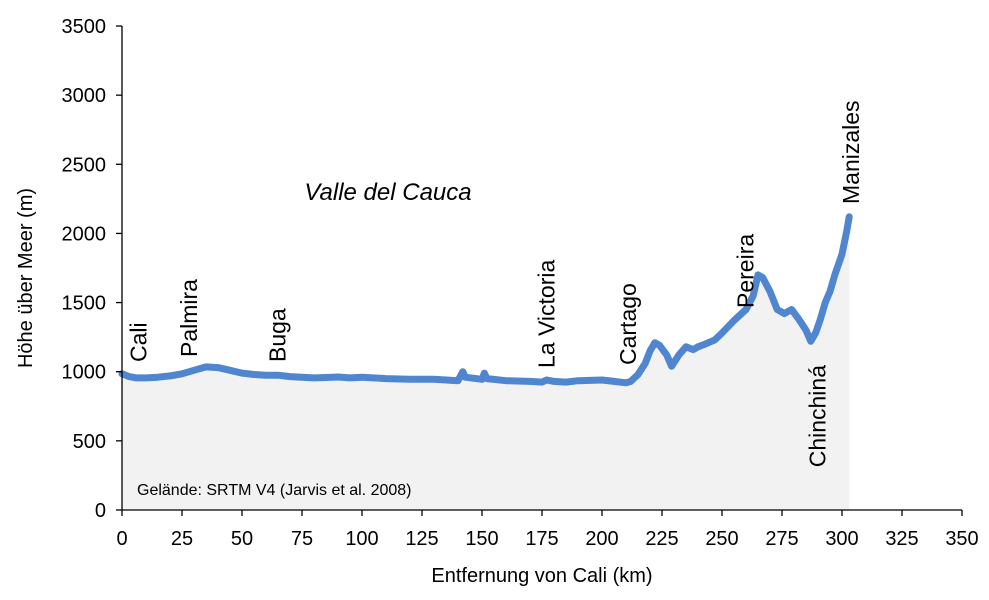 This screenshot has height=600, width=989. Describe the element at coordinates (841, 539) in the screenshot. I see `x-tick-label: 300` at that location.